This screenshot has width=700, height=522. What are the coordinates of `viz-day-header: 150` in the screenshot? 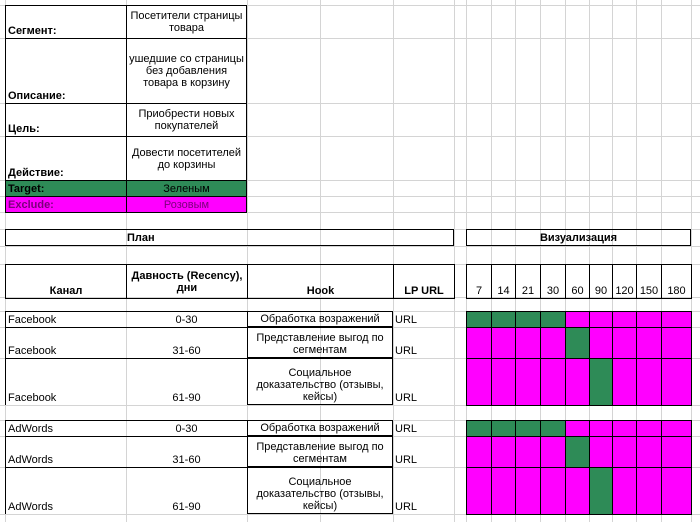 It's located at (649, 281).